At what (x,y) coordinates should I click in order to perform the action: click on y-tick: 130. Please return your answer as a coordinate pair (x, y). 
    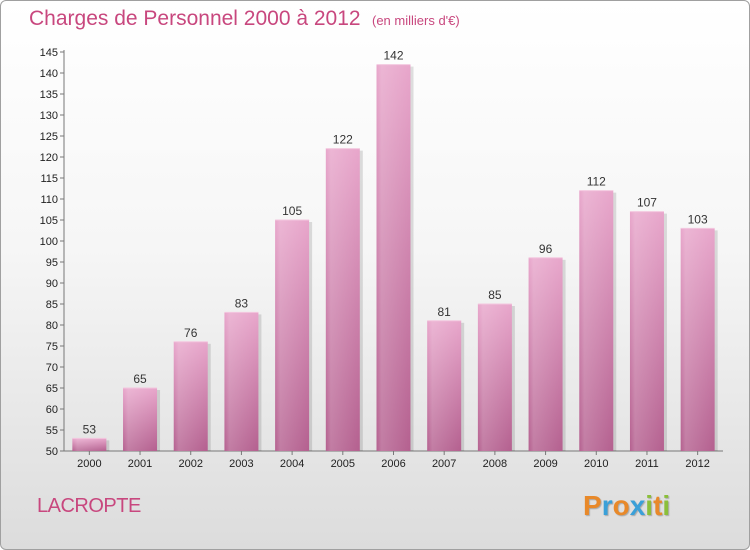
    Looking at the image, I should click on (52, 116).